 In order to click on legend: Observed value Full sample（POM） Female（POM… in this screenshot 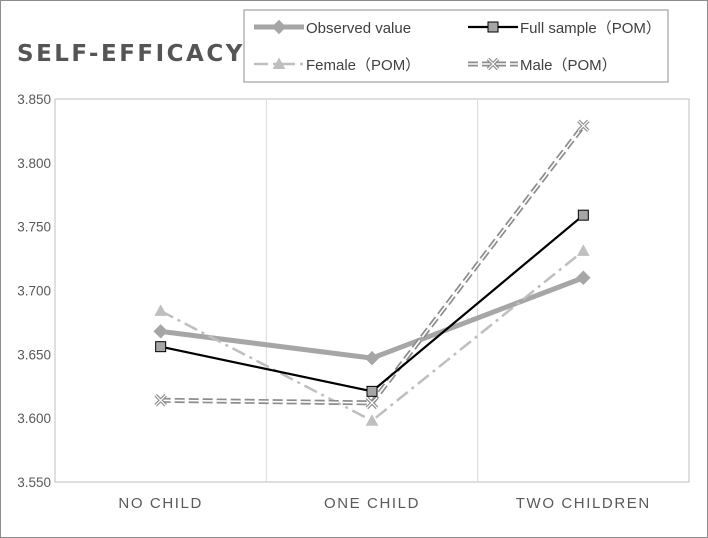, I will do `click(456, 46)`.